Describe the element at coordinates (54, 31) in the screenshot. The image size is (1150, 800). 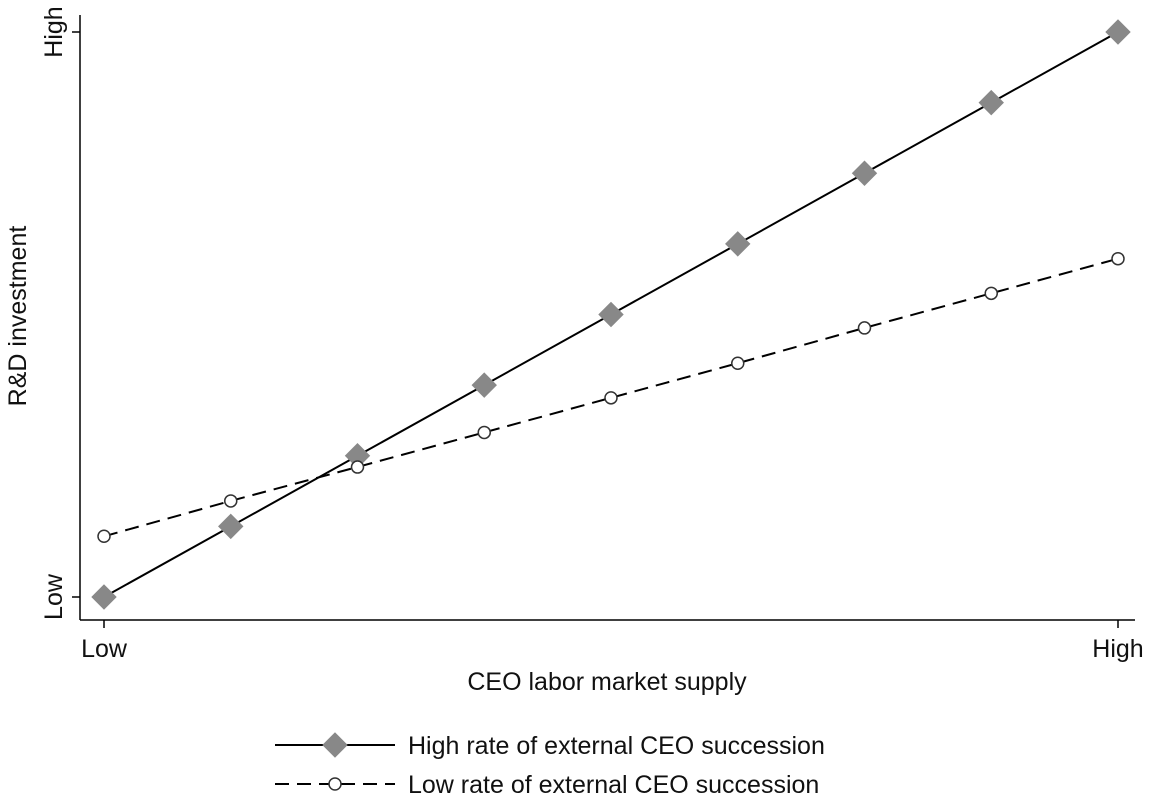
I see `y-tick-label: High` at that location.